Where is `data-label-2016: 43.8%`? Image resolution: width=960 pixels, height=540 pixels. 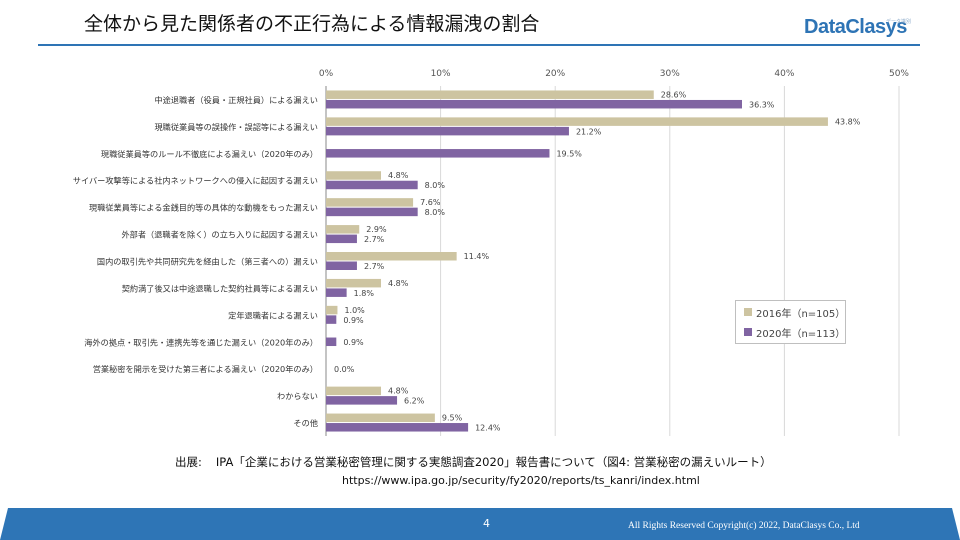
data-label-2016: 43.8% is located at coordinates (848, 121).